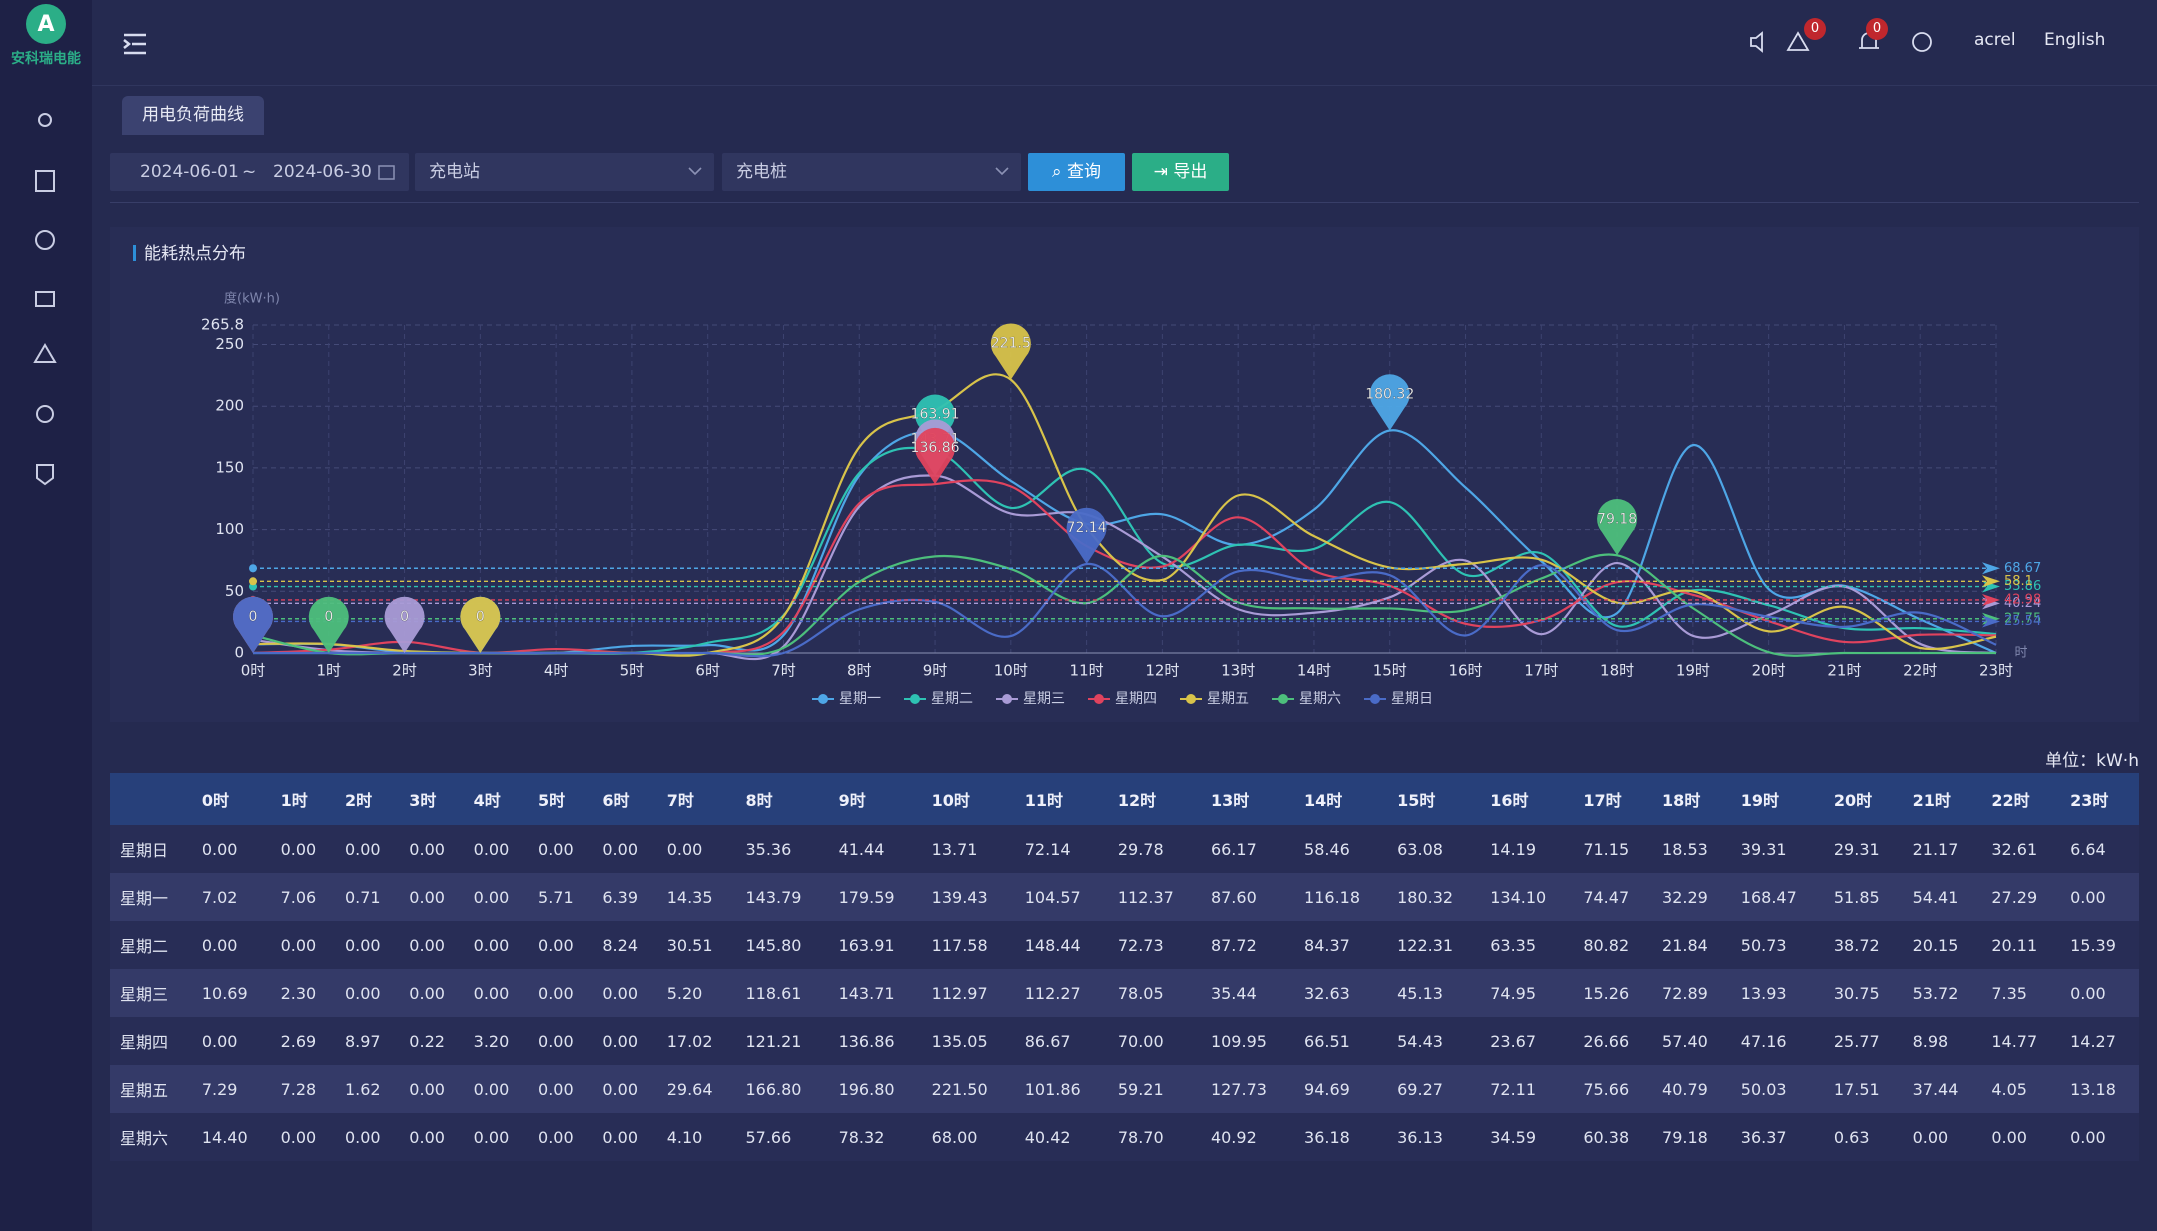  Describe the element at coordinates (782, 897) in the screenshot. I see `table-cell: 143.79` at that location.